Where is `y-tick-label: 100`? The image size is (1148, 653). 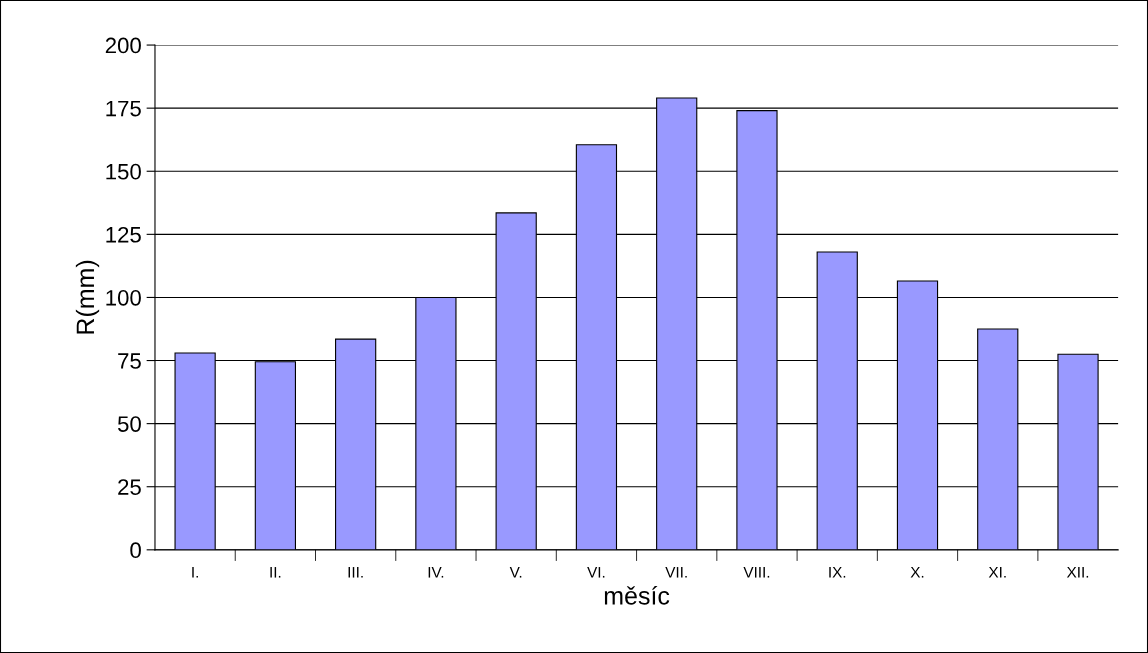 y-tick-label: 100 is located at coordinates (123, 297).